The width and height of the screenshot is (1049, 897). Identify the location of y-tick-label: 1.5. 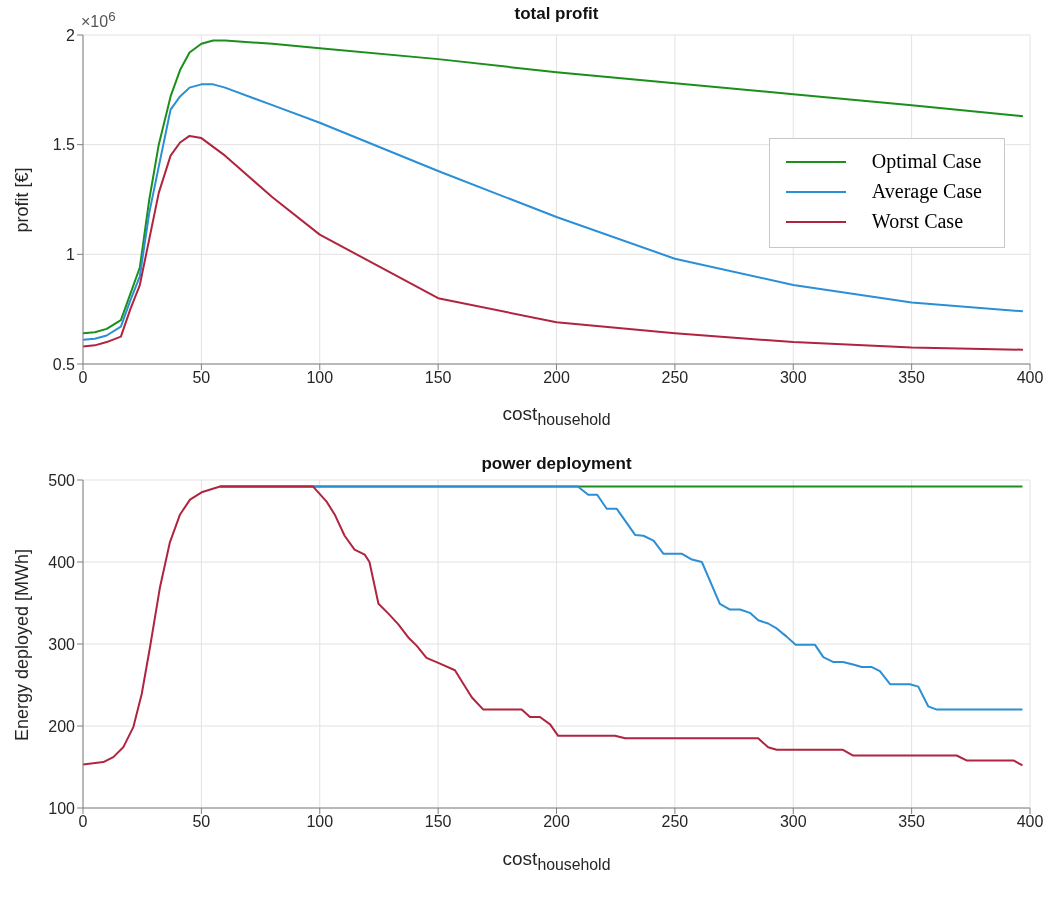
(64, 145).